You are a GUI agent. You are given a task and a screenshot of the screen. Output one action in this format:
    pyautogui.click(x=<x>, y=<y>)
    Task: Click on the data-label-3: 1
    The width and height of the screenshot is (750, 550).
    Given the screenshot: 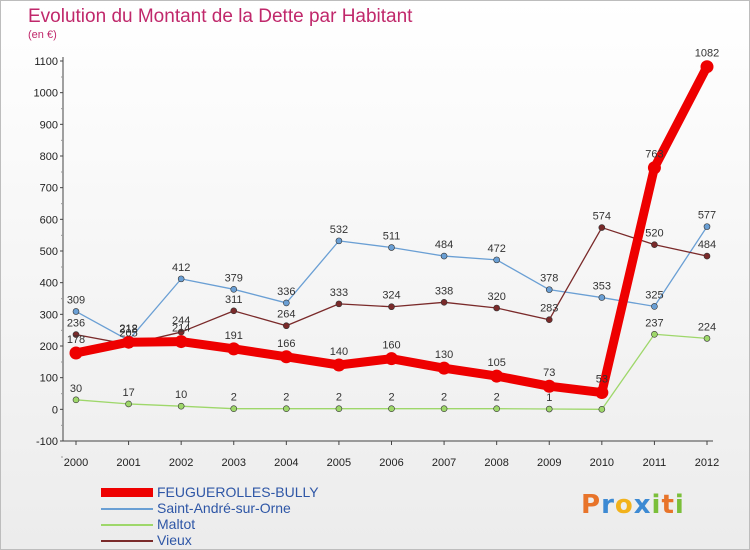 What is the action you would take?
    pyautogui.click(x=549, y=398)
    